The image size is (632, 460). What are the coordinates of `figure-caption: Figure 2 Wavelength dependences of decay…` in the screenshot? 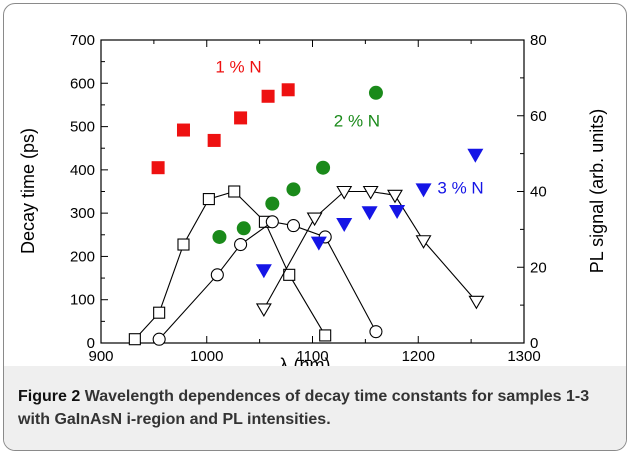 It's located at (318, 408).